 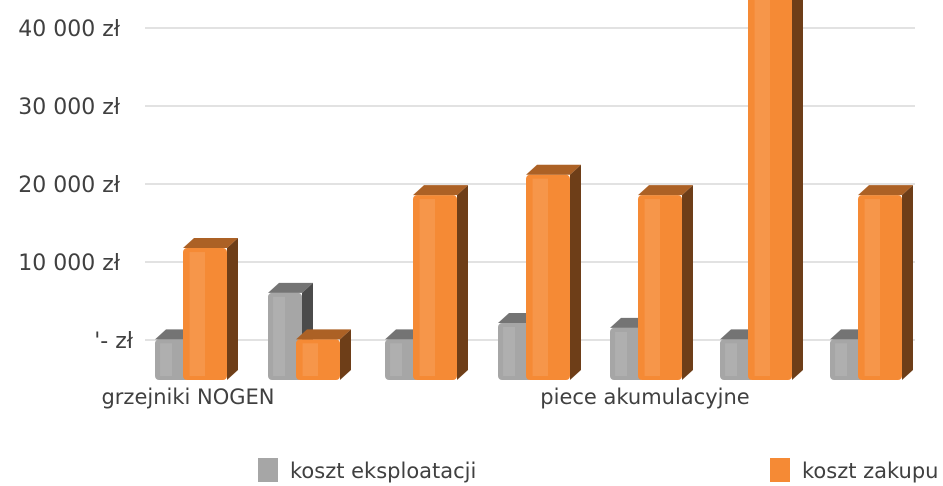 I want to click on legend: koszt eksploatacji koszt zakupu, so click(x=598, y=470).